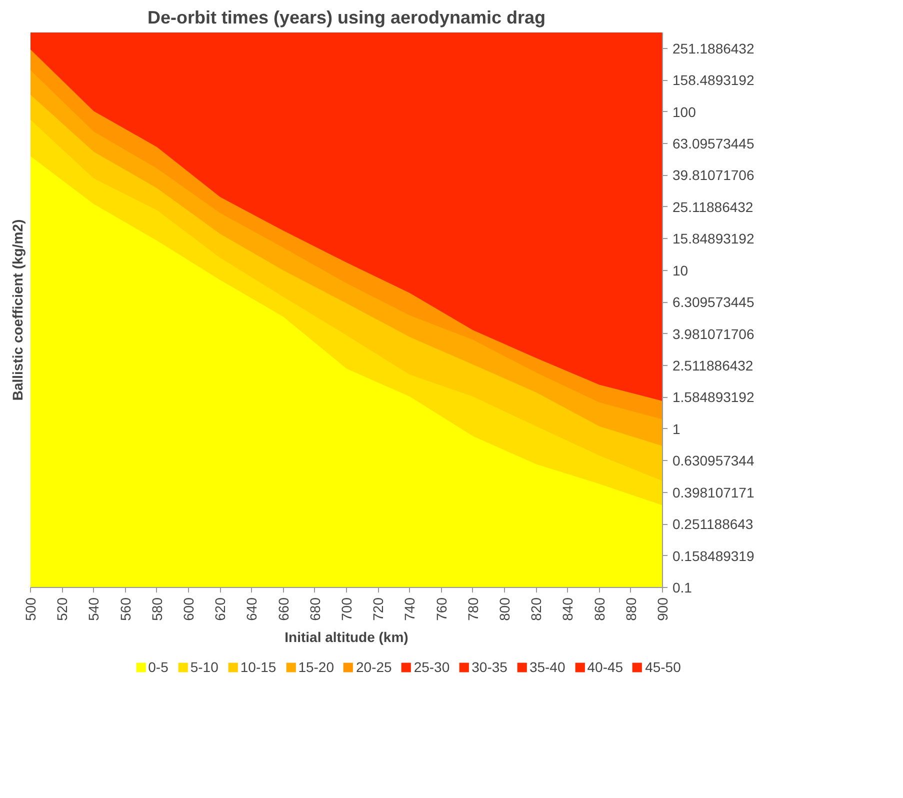  What do you see at coordinates (682, 588) in the screenshot?
I see `y-tick-label: 0.1` at bounding box center [682, 588].